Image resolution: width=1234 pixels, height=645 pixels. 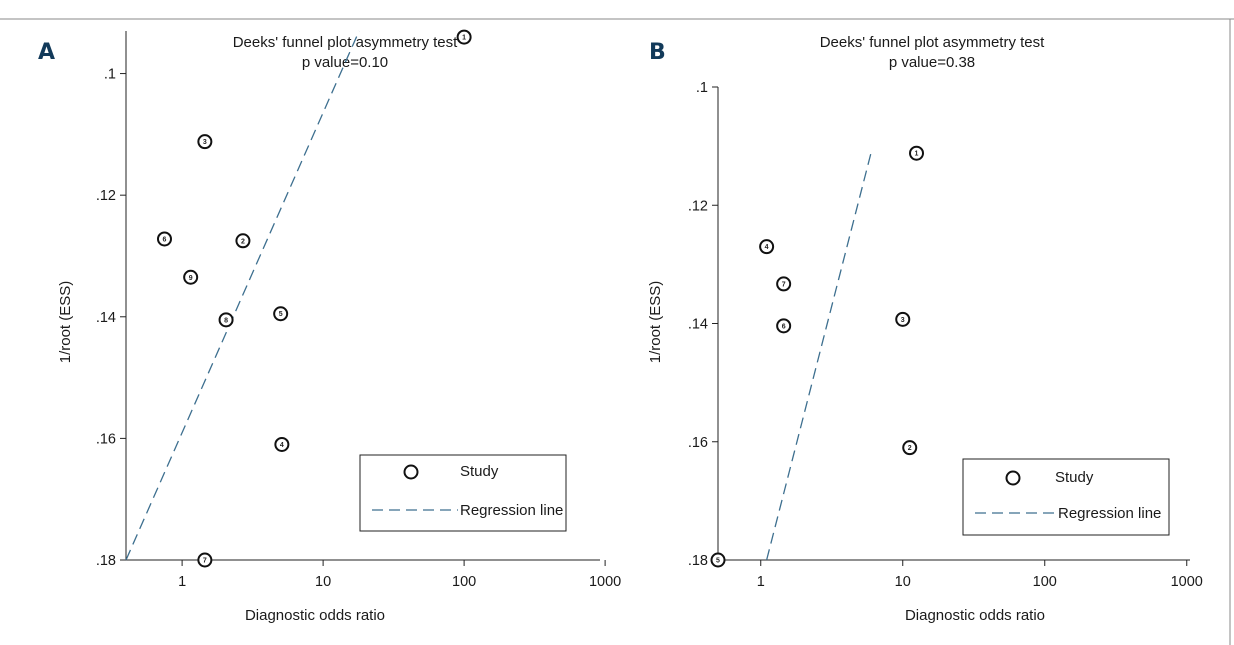 What do you see at coordinates (46, 52) in the screenshot?
I see `panel-a-letter: A` at bounding box center [46, 52].